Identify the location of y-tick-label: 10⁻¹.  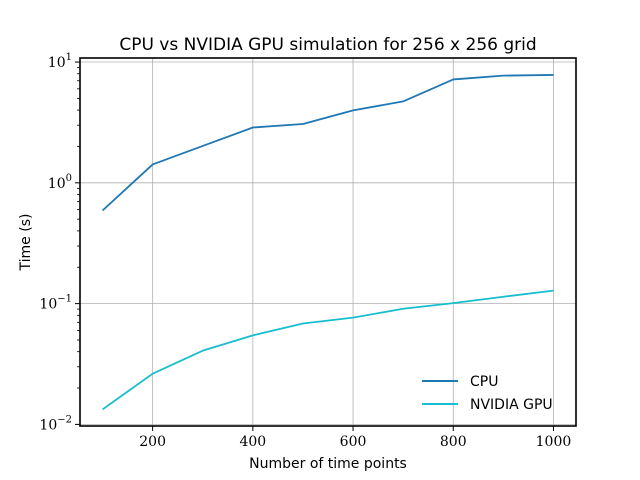
(55, 303).